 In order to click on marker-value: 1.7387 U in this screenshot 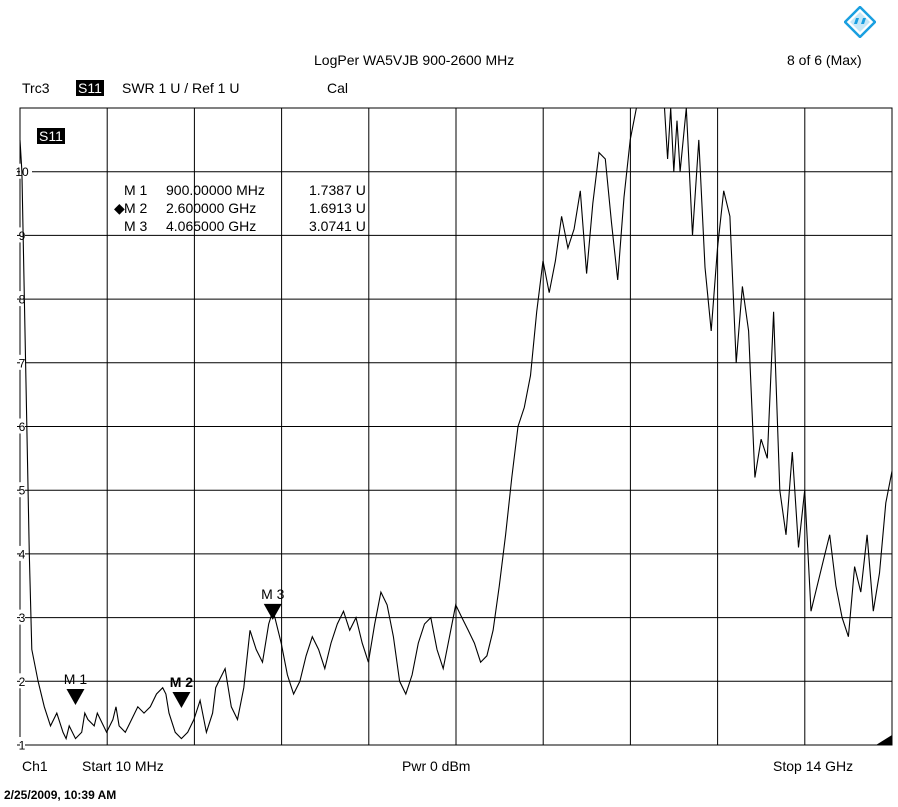, I will do `click(337, 190)`.